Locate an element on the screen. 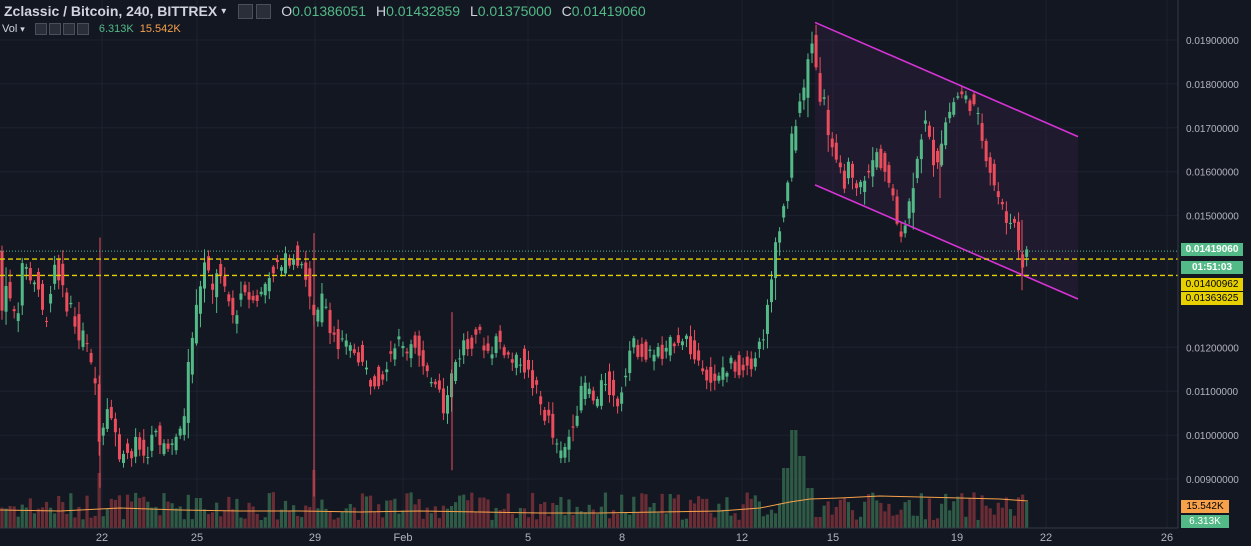 The height and width of the screenshot is (546, 1251). volume-remove-icon is located at coordinates (82, 29).